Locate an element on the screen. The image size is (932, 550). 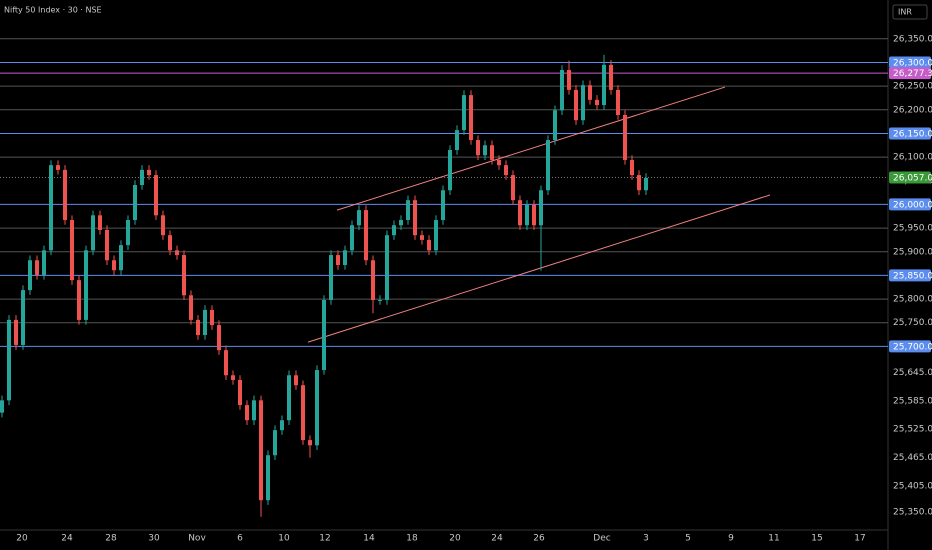
x-tick-label: 10 is located at coordinates (284, 539).